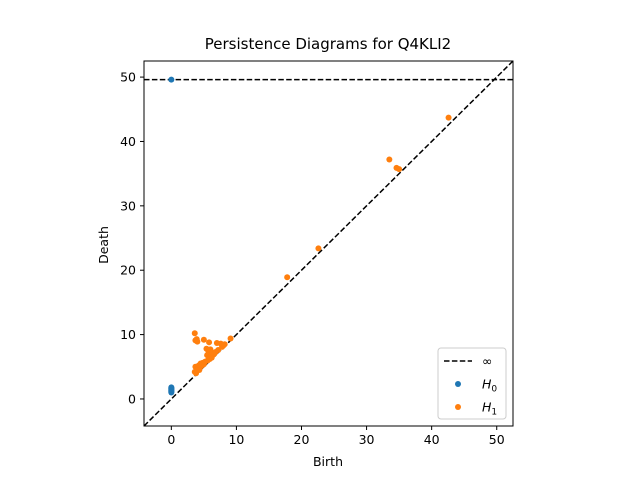  What do you see at coordinates (128, 141) in the screenshot?
I see `y-tick-label: 40` at bounding box center [128, 141].